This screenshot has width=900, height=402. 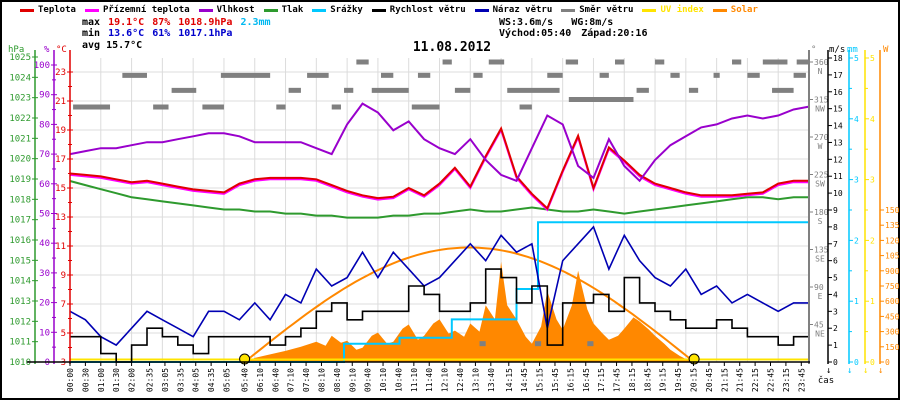 I want to click on svg-text: 16, so click(x=838, y=92).